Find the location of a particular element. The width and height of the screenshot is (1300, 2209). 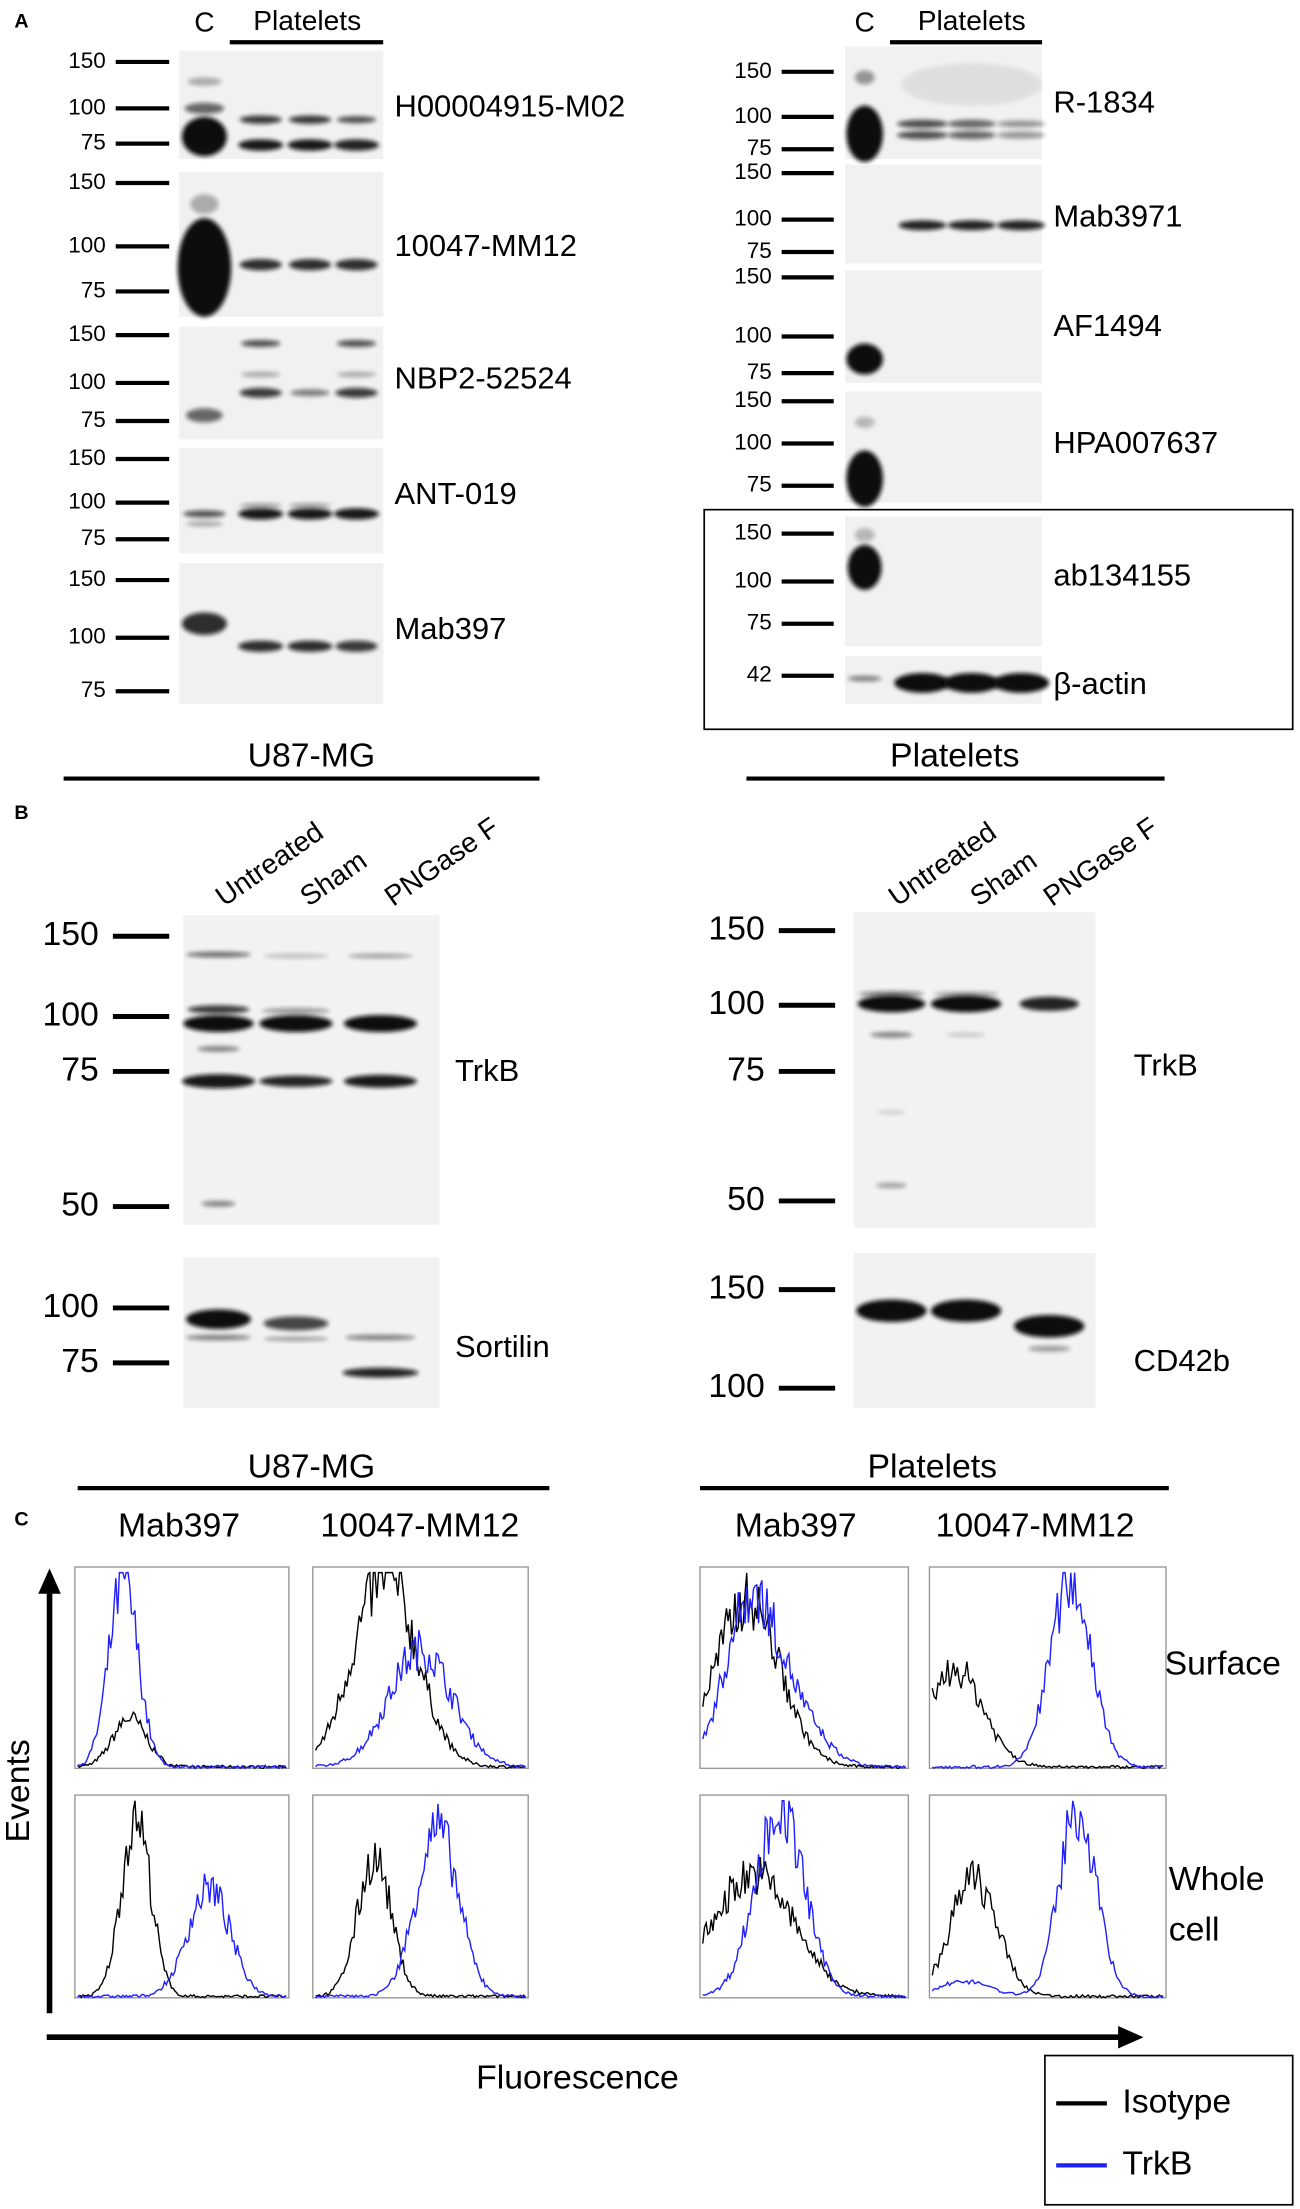

target-label: TrkB is located at coordinates (487, 1070).